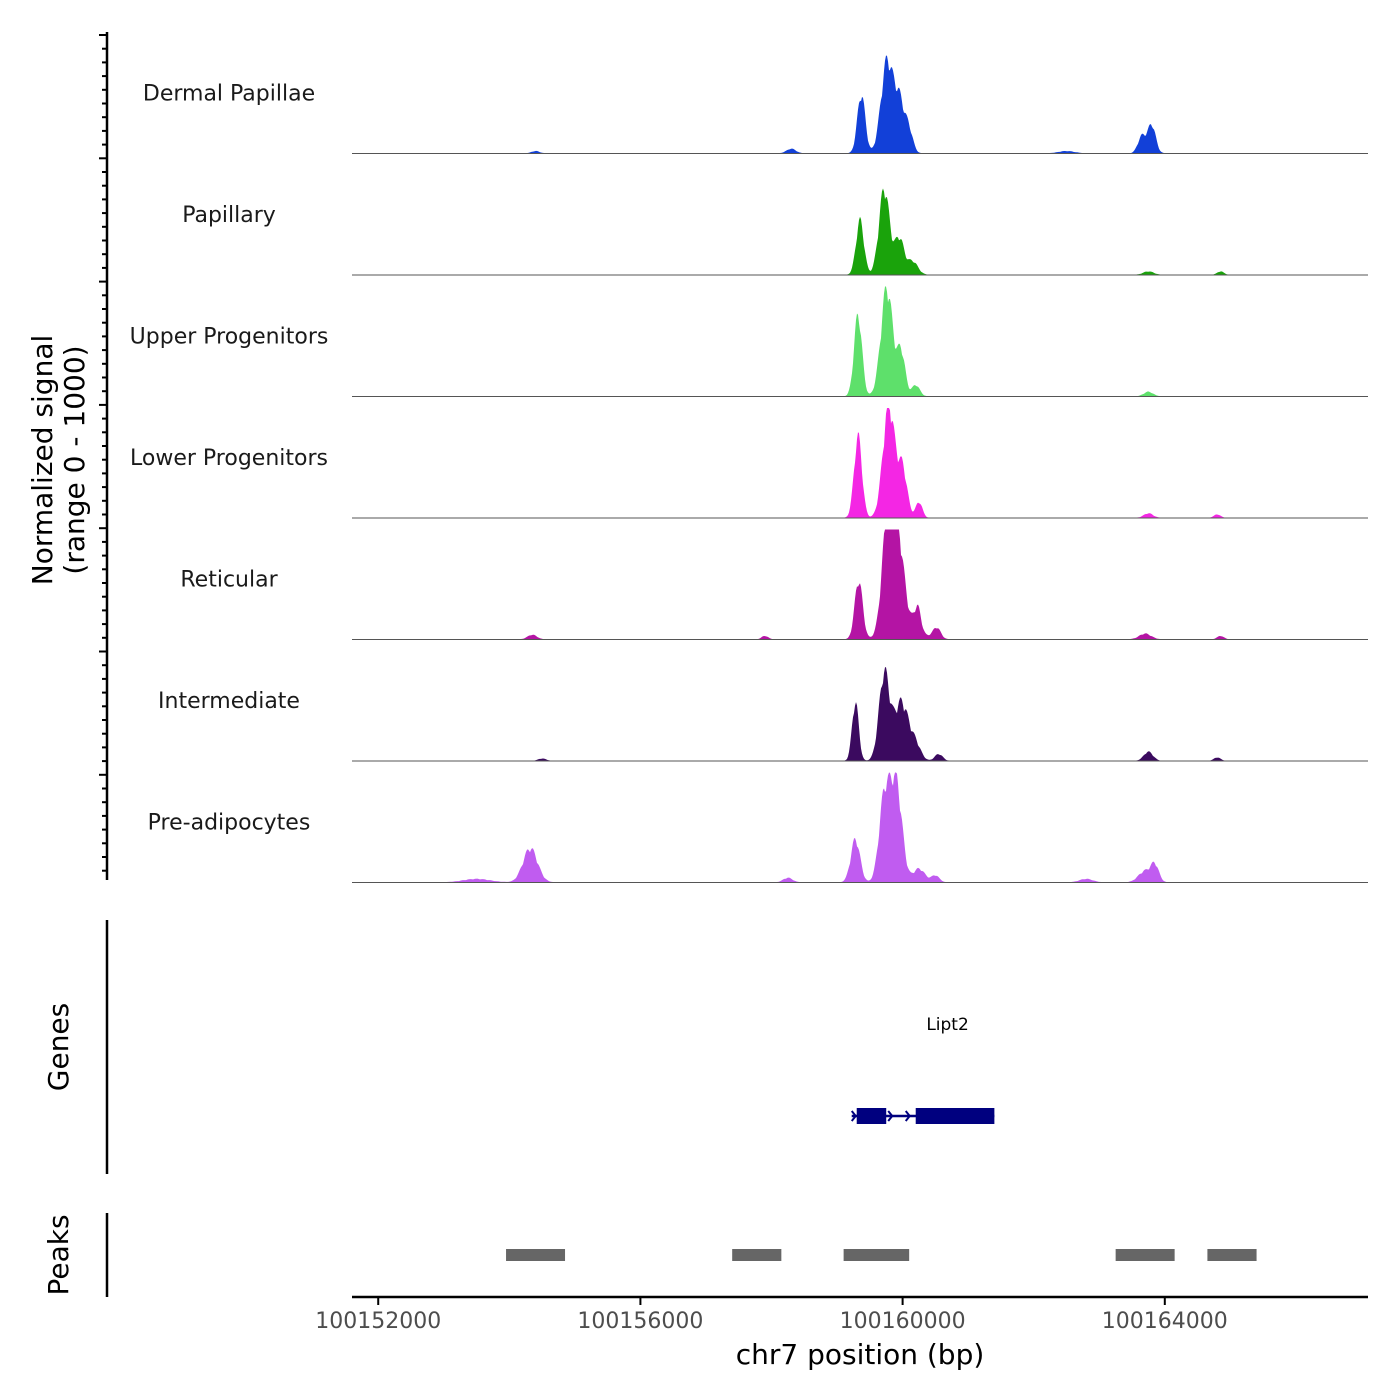 The image size is (1400, 1400). I want to click on track-dermal-papillae: Dermal Papillae, so click(755, 104).